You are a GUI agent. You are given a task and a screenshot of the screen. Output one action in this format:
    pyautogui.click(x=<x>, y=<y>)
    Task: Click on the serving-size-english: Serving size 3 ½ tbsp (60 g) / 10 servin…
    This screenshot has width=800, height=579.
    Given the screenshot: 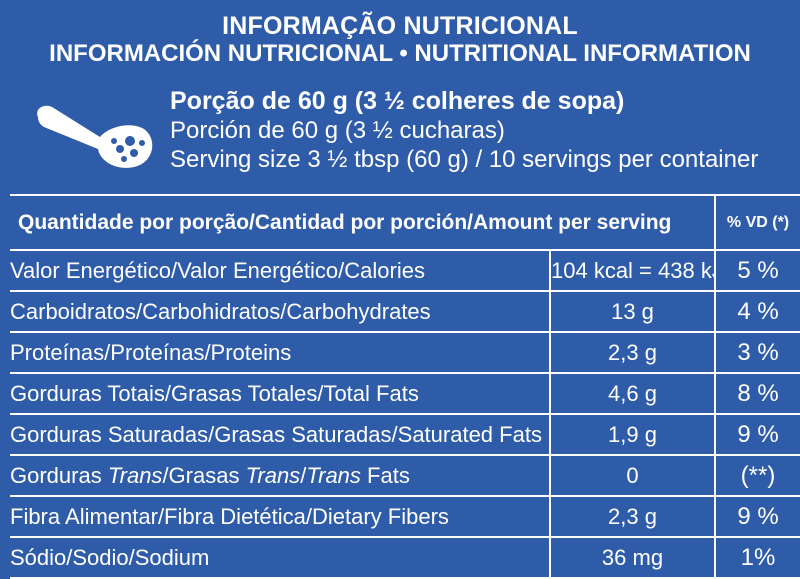 What is the action you would take?
    pyautogui.click(x=464, y=159)
    